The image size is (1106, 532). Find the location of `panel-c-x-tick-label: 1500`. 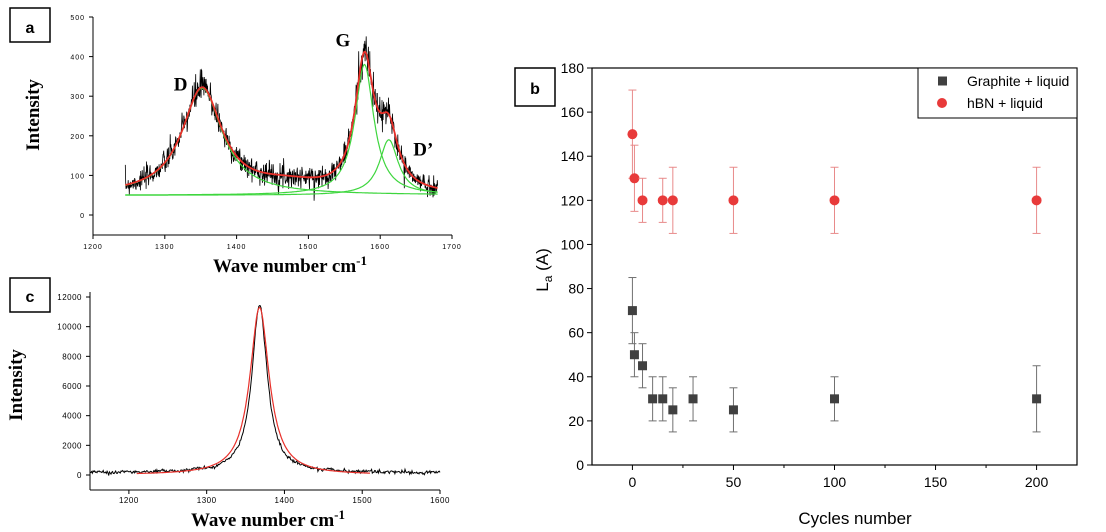

panel-c-x-tick-label: 1500 is located at coordinates (362, 500).